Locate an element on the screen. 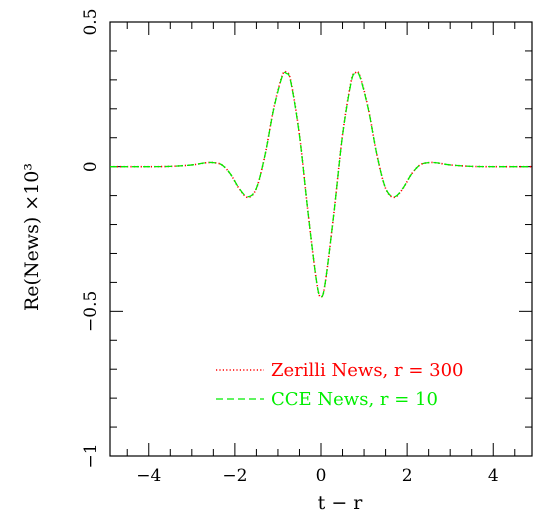 This screenshot has height=518, width=534. y-tick-label: 0 is located at coordinates (91, 166).